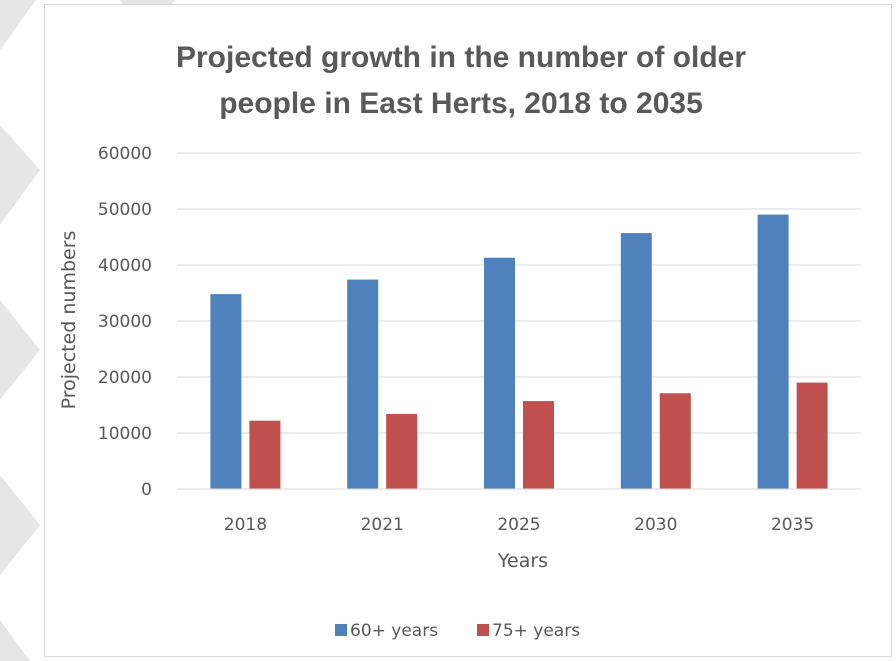 This screenshot has height=661, width=896. What do you see at coordinates (536, 631) in the screenshot?
I see `legend-label: 75+ years` at bounding box center [536, 631].